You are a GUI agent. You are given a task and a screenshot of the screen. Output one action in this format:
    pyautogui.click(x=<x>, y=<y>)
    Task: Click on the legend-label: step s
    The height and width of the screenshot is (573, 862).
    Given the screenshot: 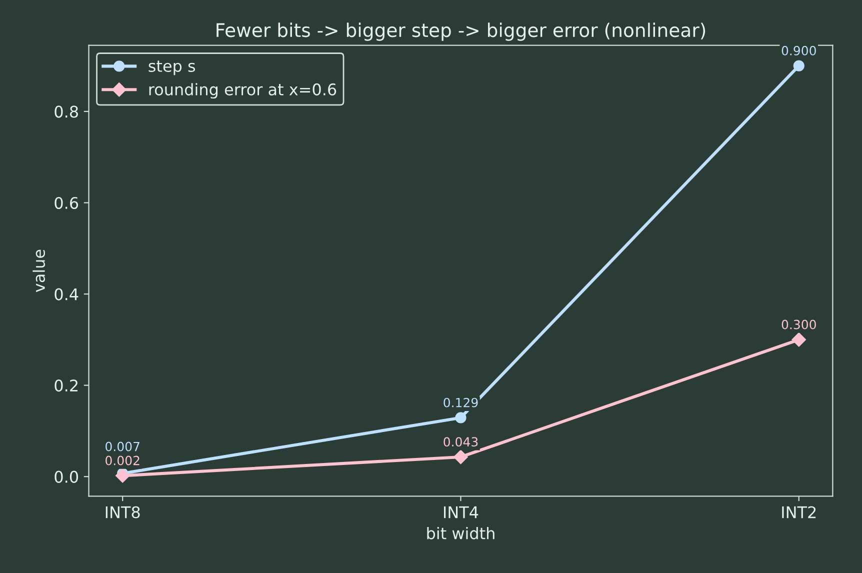 What is the action you would take?
    pyautogui.click(x=172, y=68)
    